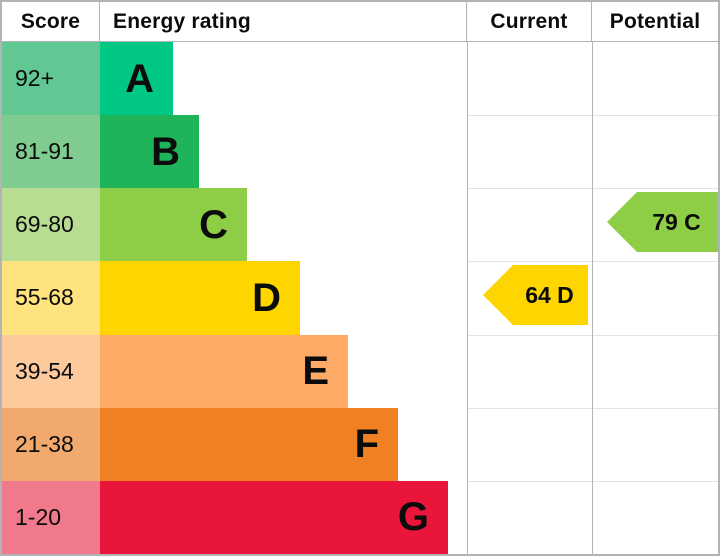 The width and height of the screenshot is (720, 556). What do you see at coordinates (51, 79) in the screenshot?
I see `score-range-a: 92+` at bounding box center [51, 79].